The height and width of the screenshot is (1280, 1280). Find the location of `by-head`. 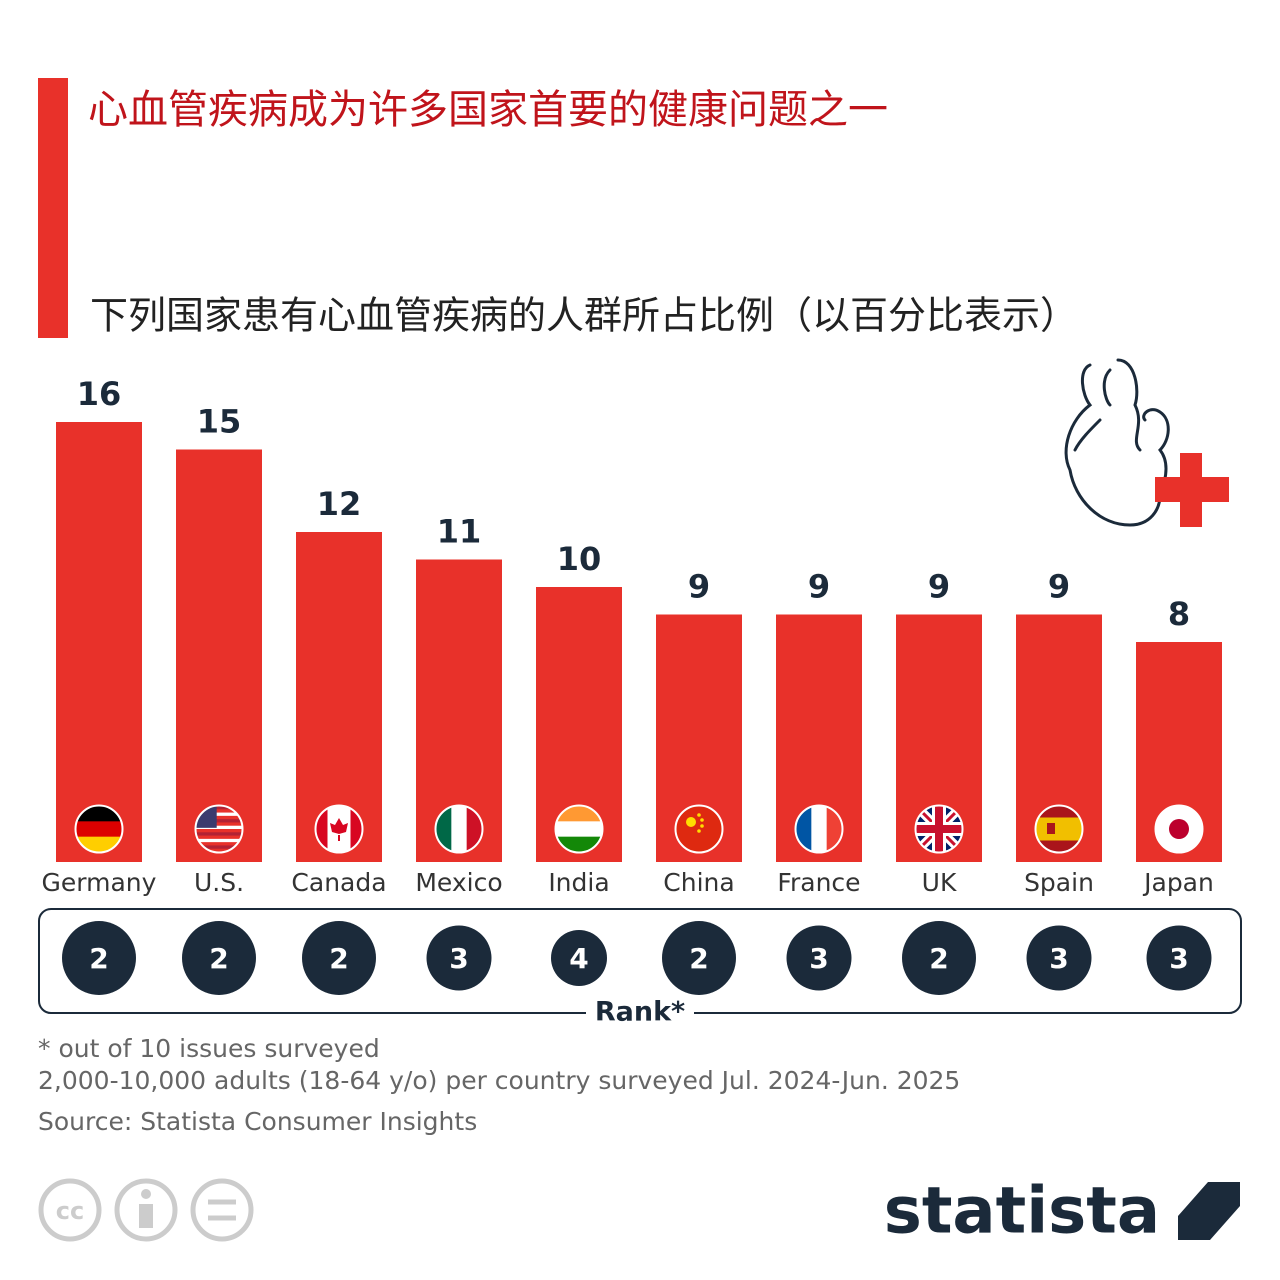

by-head is located at coordinates (146, 1194).